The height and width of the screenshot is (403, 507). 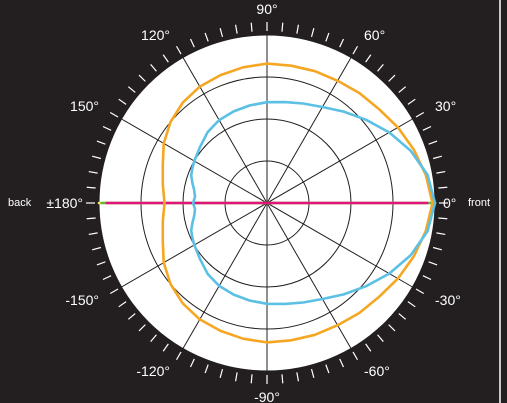 What do you see at coordinates (449, 203) in the screenshot?
I see `angle-label: 0°` at bounding box center [449, 203].